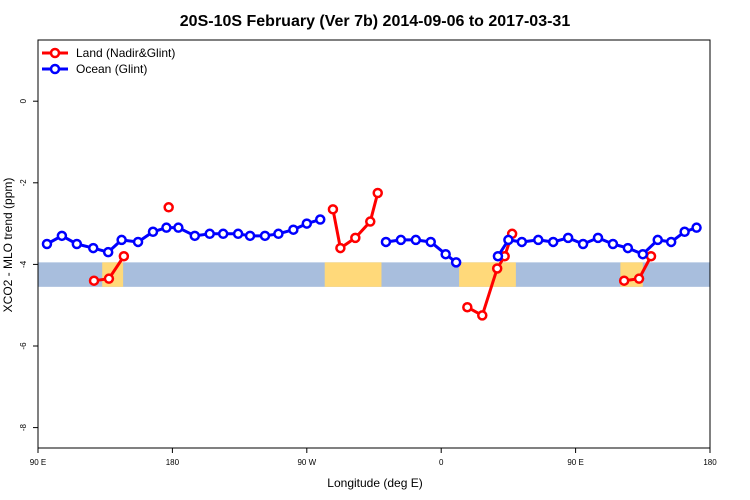 The width and height of the screenshot is (750, 500). What do you see at coordinates (306, 462) in the screenshot?
I see `x-tick-label-2: 90 W` at bounding box center [306, 462].